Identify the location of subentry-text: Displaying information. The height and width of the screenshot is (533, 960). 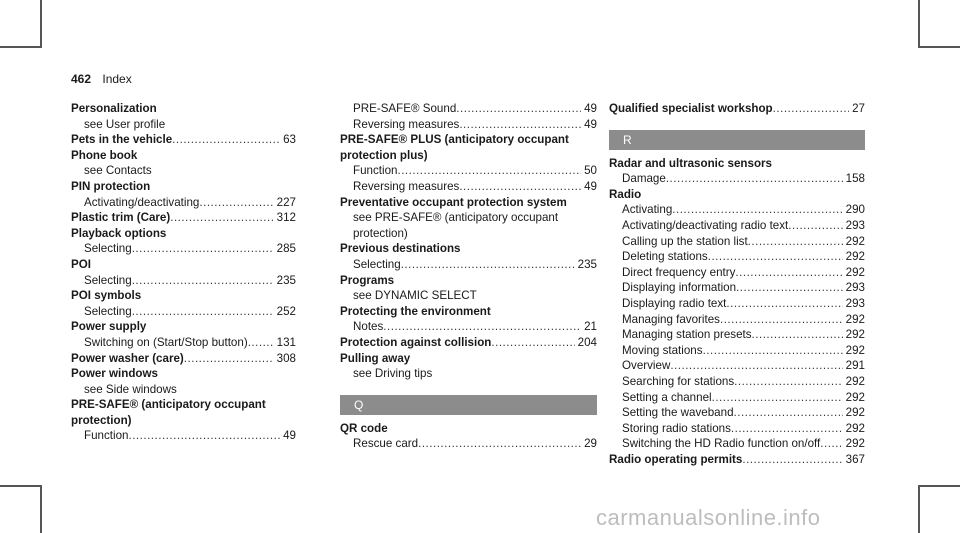
(679, 288).